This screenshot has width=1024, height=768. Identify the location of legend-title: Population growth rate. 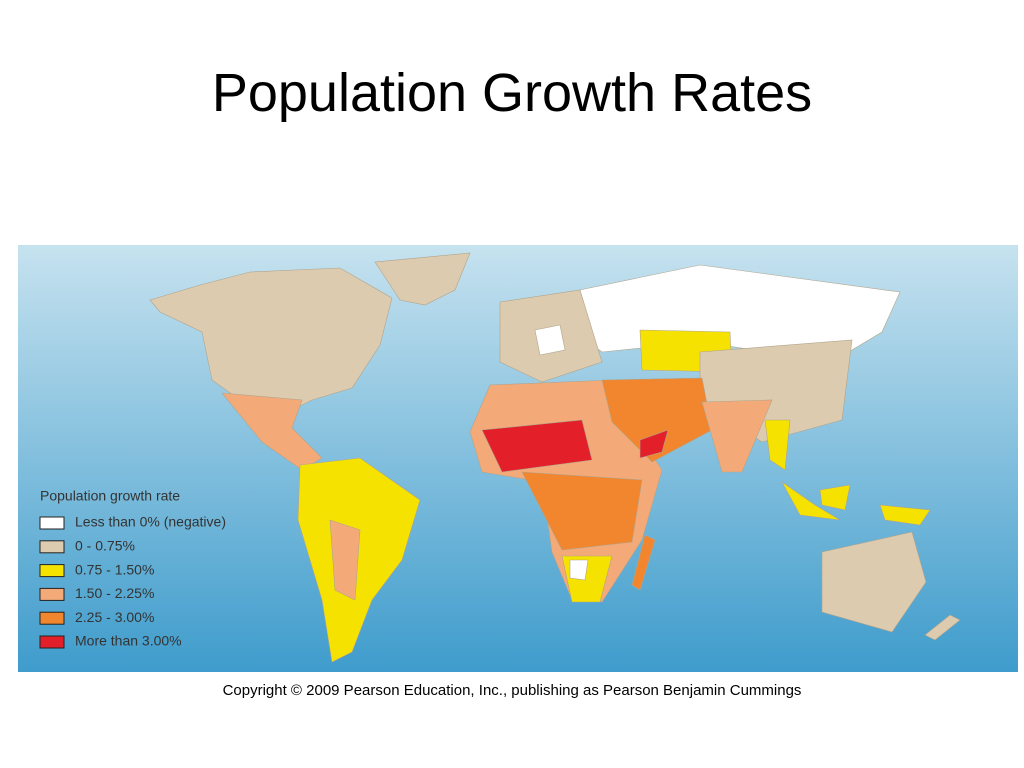
(110, 496).